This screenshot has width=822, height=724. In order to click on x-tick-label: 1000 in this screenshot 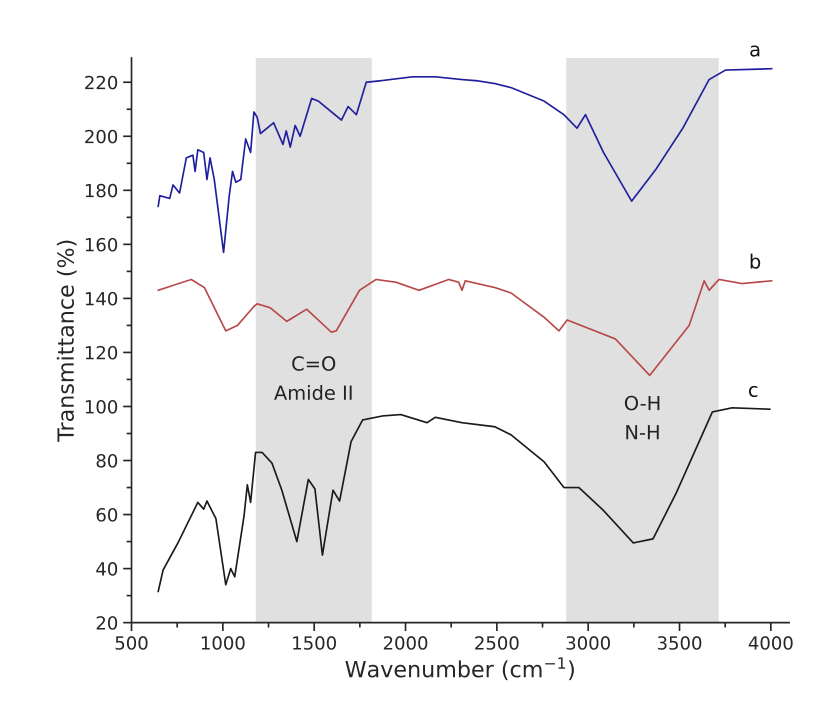, I will do `click(223, 643)`.